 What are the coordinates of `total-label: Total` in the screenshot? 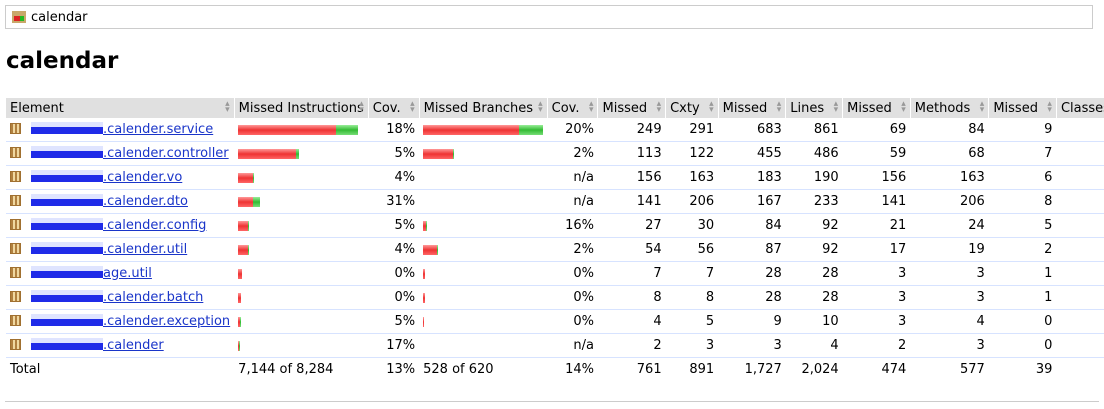 It's located at (120, 369).